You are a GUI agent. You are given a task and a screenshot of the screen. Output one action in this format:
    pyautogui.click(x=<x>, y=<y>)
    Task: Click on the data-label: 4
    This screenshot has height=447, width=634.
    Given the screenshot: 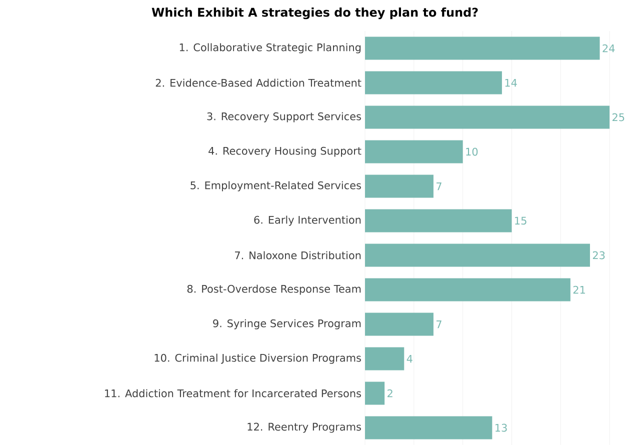 What is the action you would take?
    pyautogui.click(x=409, y=358)
    